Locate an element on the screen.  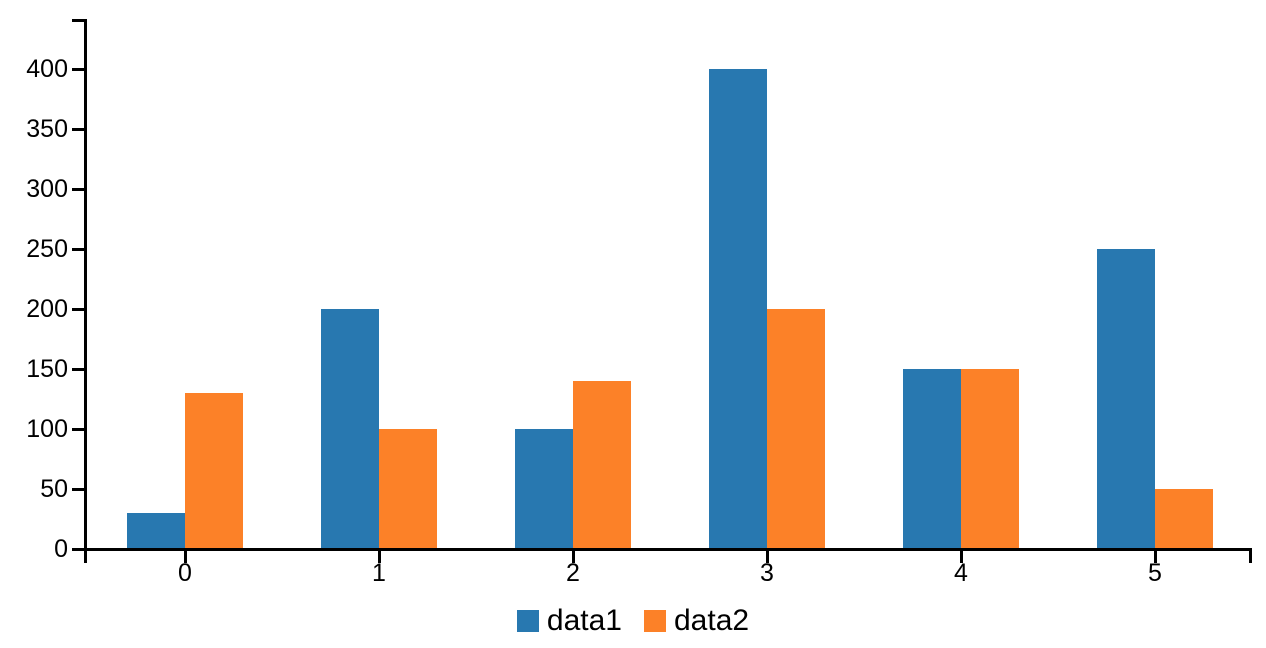
legend-swatch-data2 is located at coordinates (655, 621).